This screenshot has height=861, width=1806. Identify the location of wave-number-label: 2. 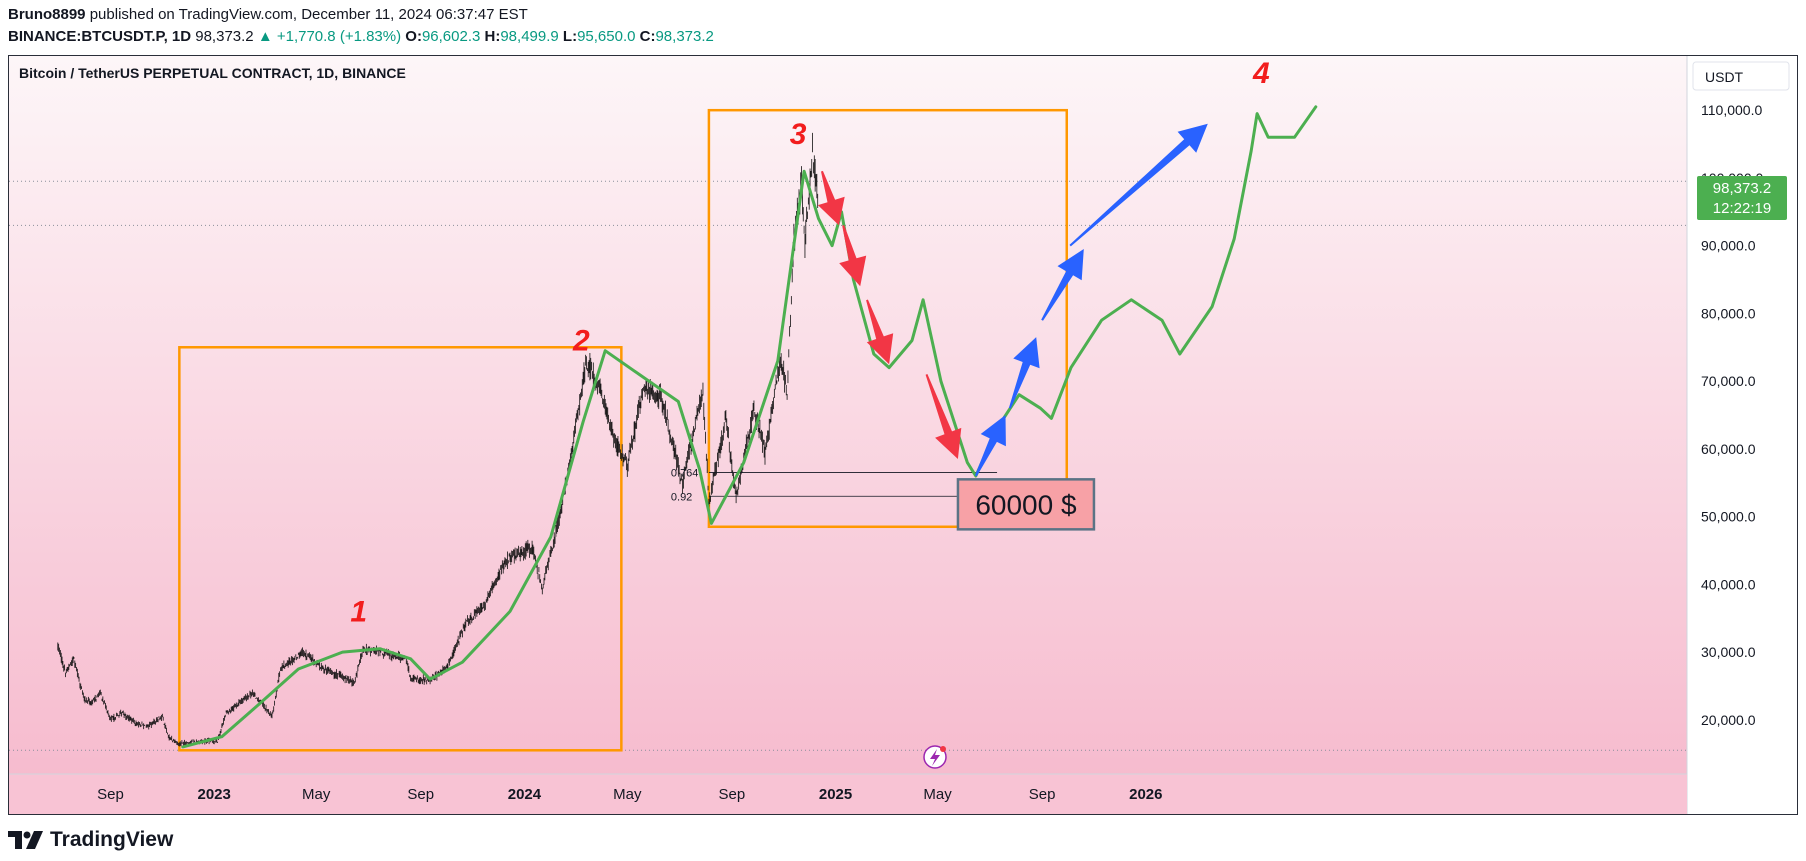
(581, 341).